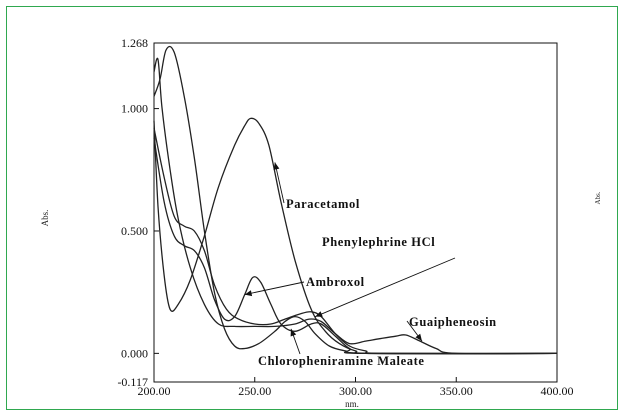 The width and height of the screenshot is (626, 412). I want to click on leader-line-phenylephrine-hcl, so click(385, 287).